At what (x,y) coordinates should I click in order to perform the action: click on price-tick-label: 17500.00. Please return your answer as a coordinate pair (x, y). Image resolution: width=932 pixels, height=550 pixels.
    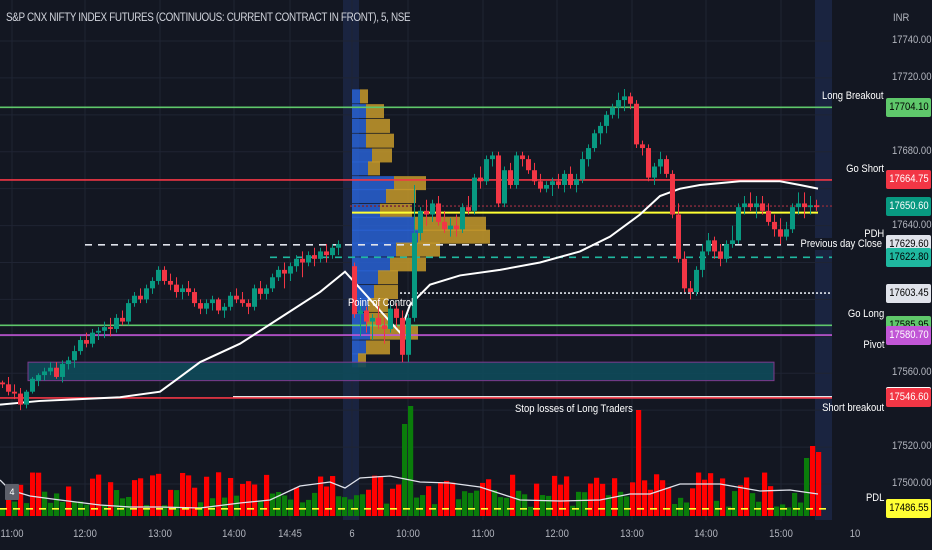
    Looking at the image, I should click on (912, 483).